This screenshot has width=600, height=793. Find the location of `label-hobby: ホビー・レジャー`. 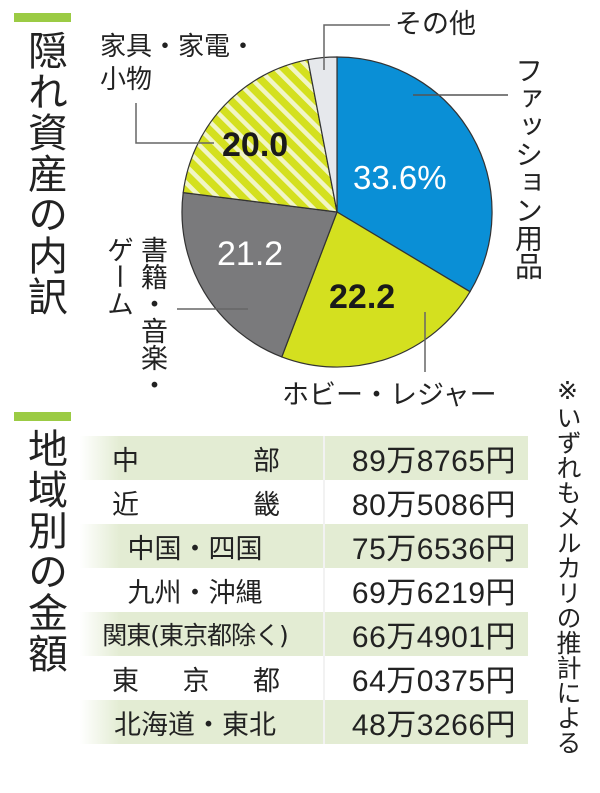

label-hobby: ホビー・レジャー is located at coordinates (389, 395).